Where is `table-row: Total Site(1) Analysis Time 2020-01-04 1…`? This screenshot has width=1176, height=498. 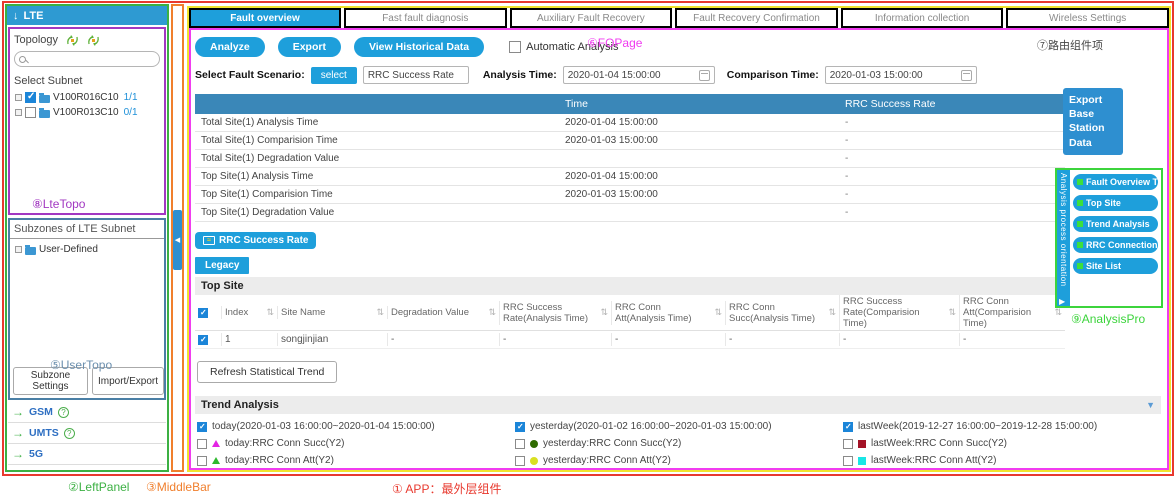 table-row: Total Site(1) Analysis Time 2020-01-04 1… is located at coordinates (630, 123).